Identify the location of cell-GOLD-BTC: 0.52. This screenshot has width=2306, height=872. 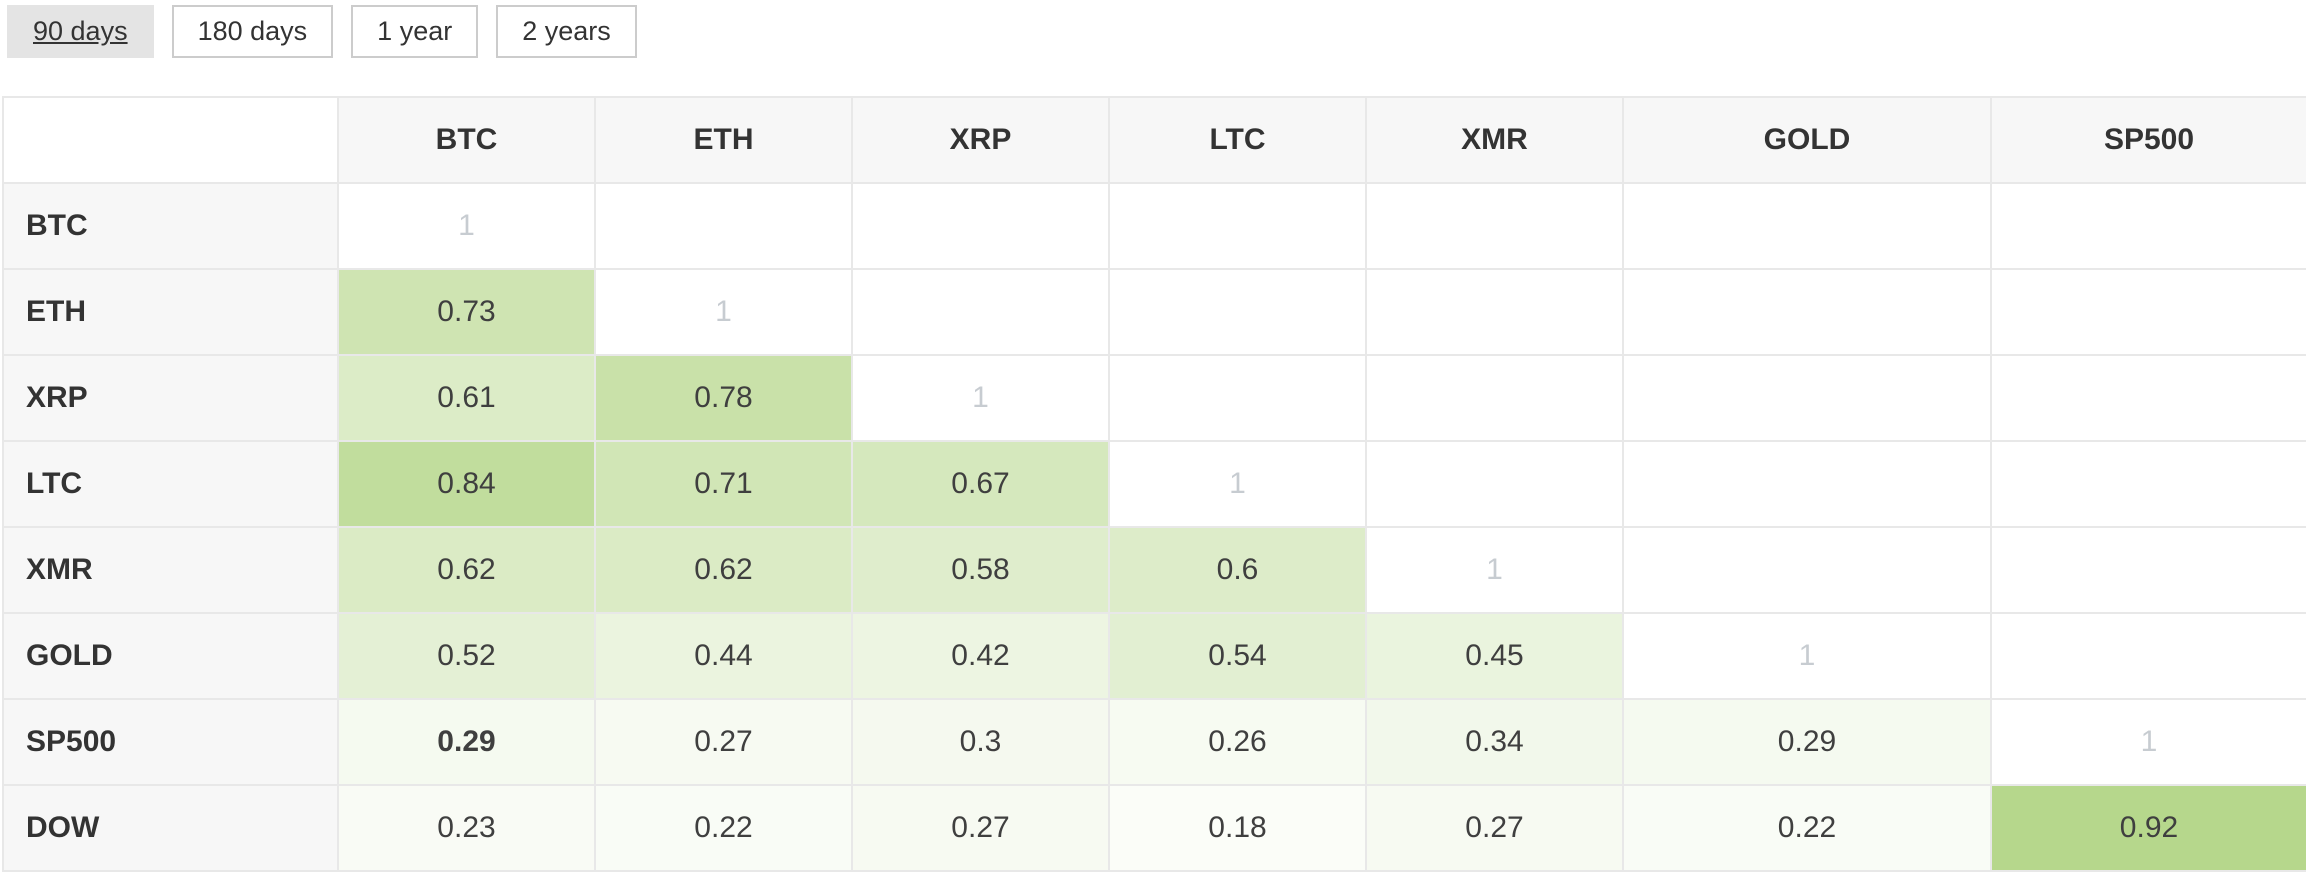
(466, 656).